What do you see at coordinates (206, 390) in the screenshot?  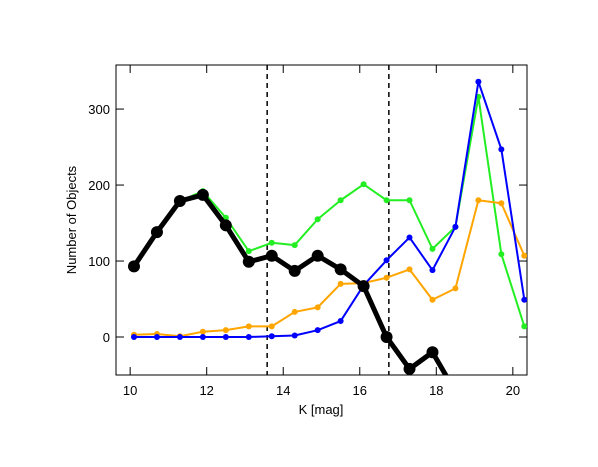 I see `x-tick-label: 12` at bounding box center [206, 390].